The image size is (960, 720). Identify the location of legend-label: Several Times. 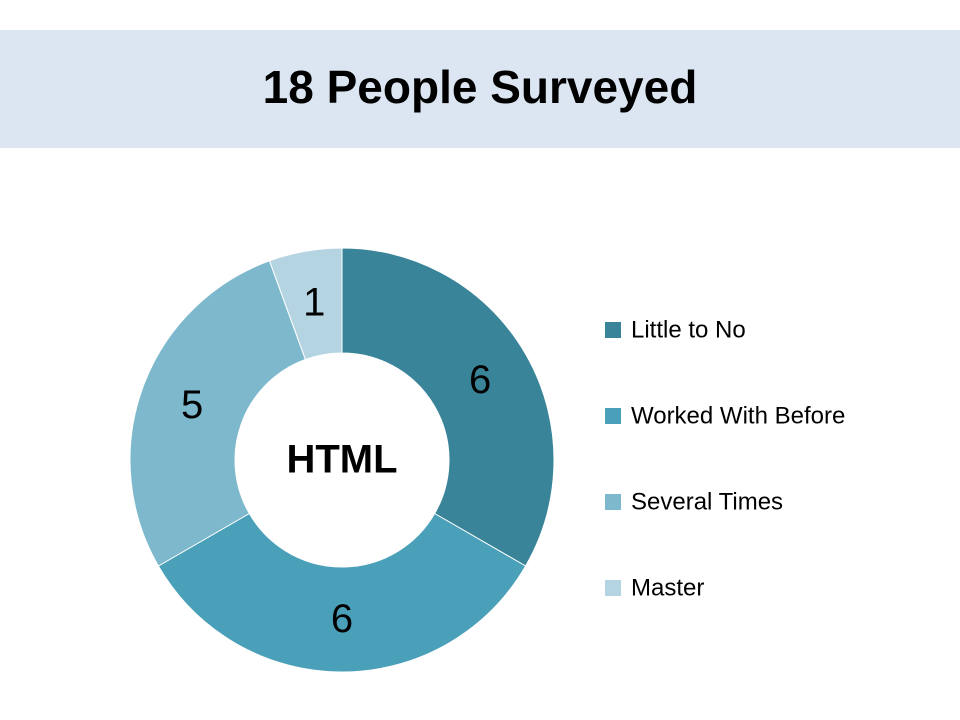
(707, 501).